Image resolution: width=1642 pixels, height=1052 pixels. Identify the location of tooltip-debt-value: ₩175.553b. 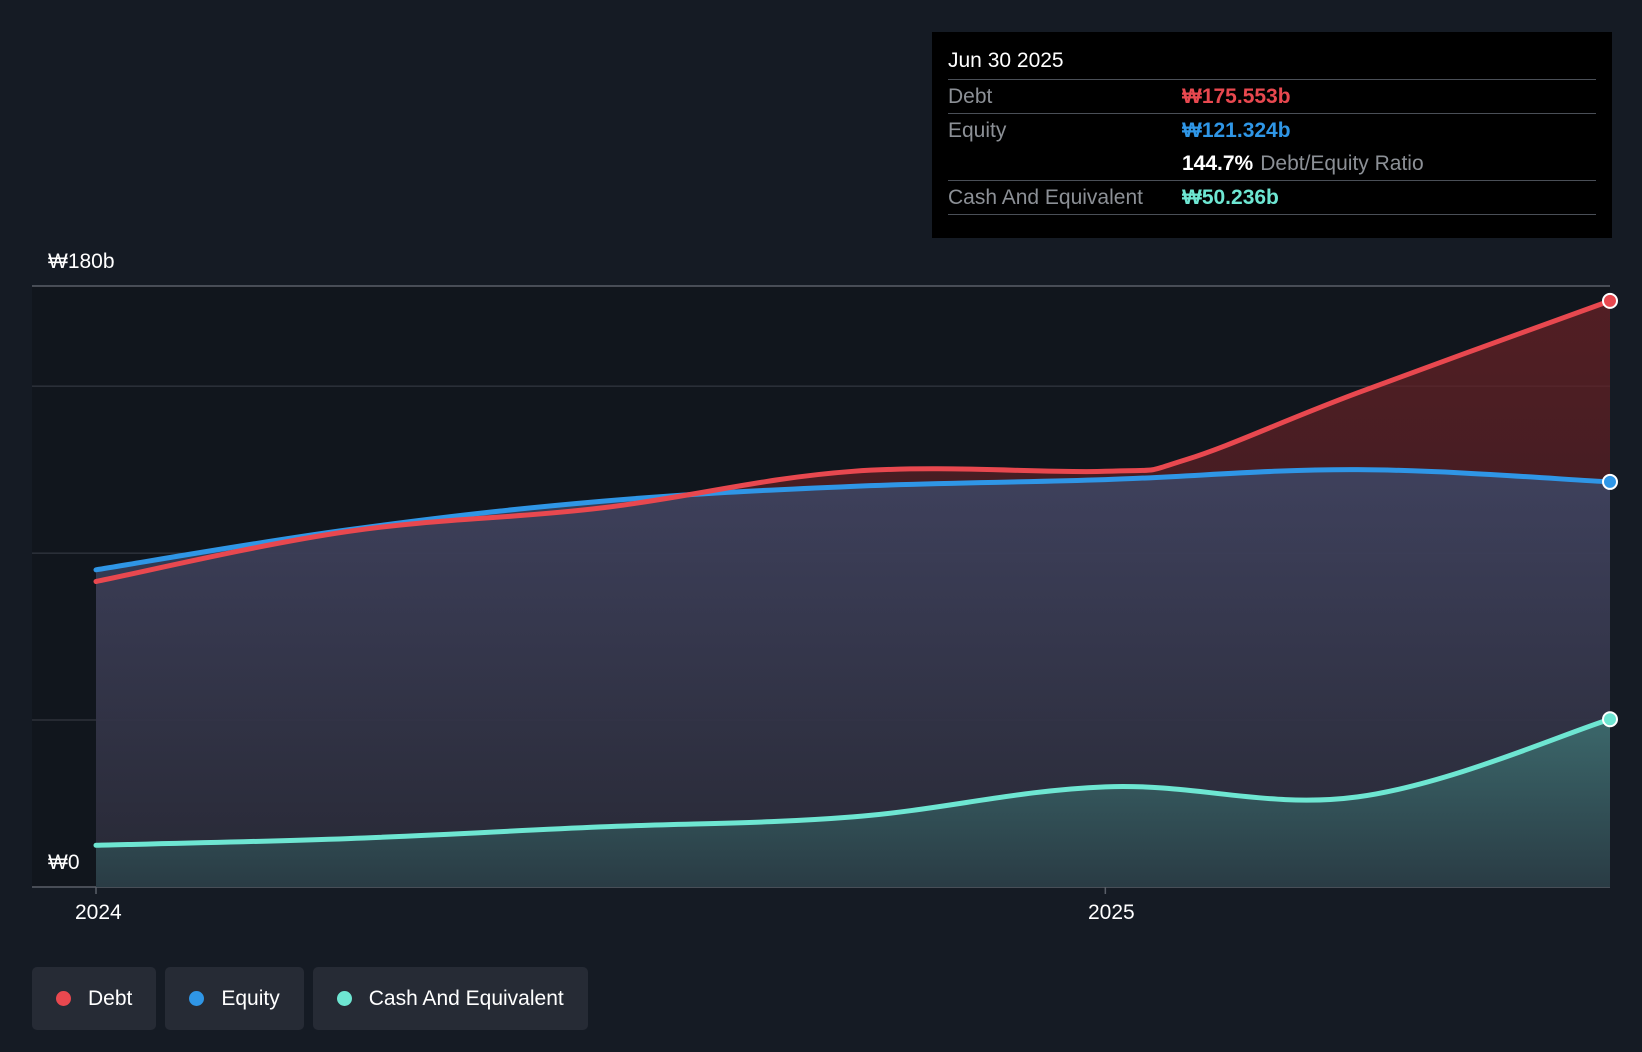
(1236, 96).